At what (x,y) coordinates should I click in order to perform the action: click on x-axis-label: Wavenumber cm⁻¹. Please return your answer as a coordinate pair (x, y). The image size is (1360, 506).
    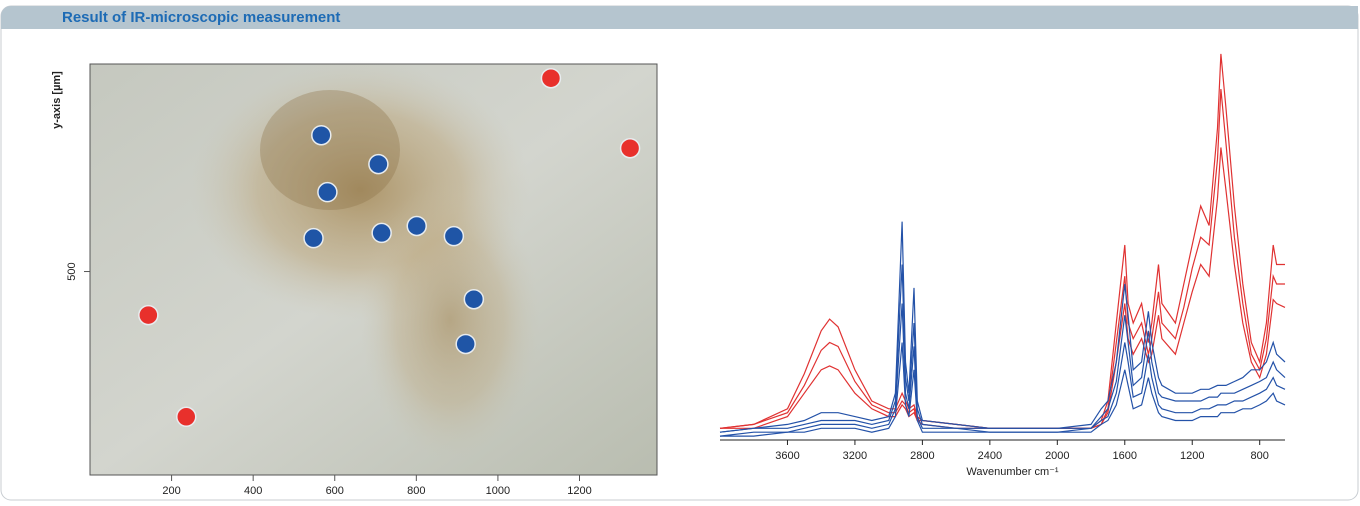
    Looking at the image, I should click on (1012, 472).